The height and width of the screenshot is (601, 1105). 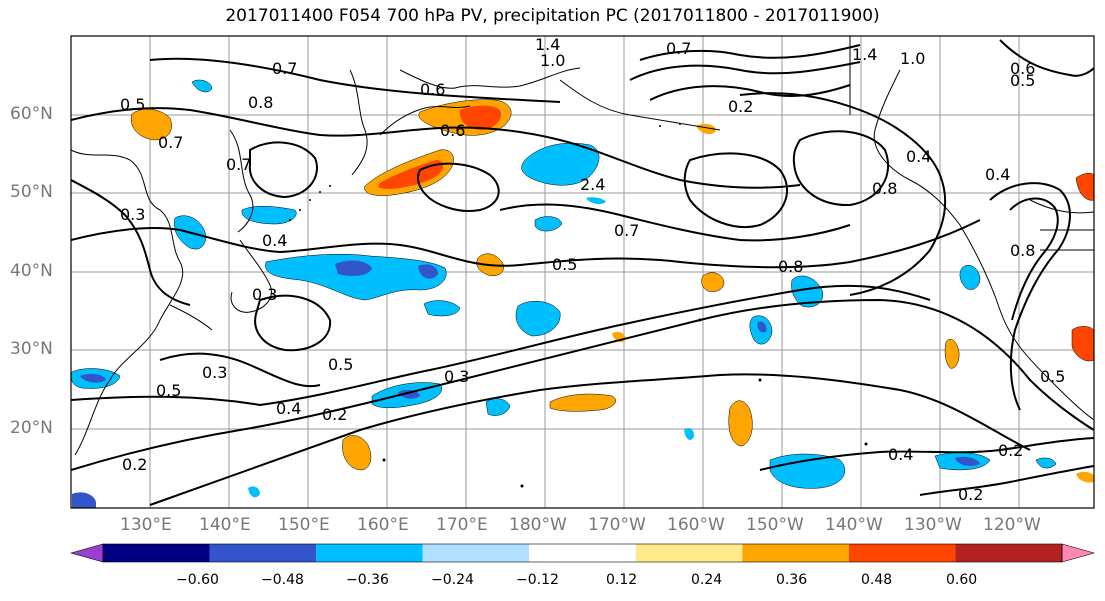 I want to click on precip-neg-n-america, so click(x=970, y=277).